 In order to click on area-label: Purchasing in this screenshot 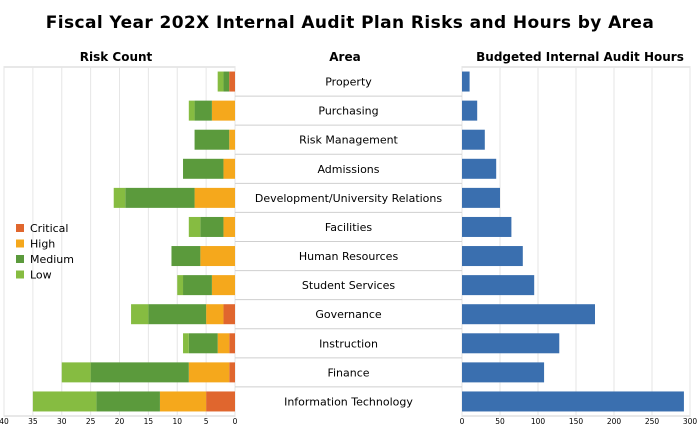, I will do `click(348, 111)`.